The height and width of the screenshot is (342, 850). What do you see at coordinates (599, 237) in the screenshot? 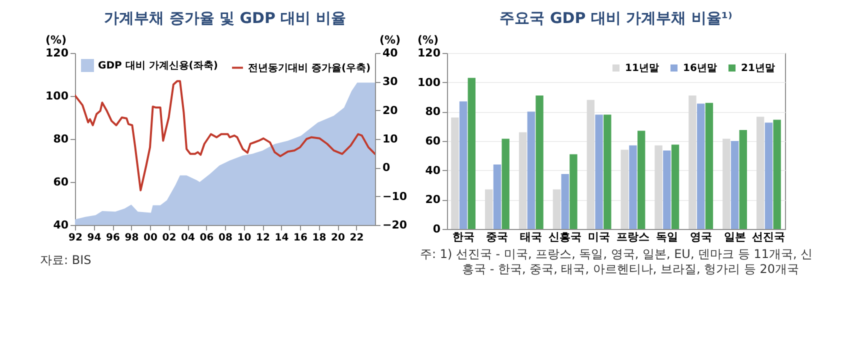
I see `x-tick-label: 미국` at bounding box center [599, 237].